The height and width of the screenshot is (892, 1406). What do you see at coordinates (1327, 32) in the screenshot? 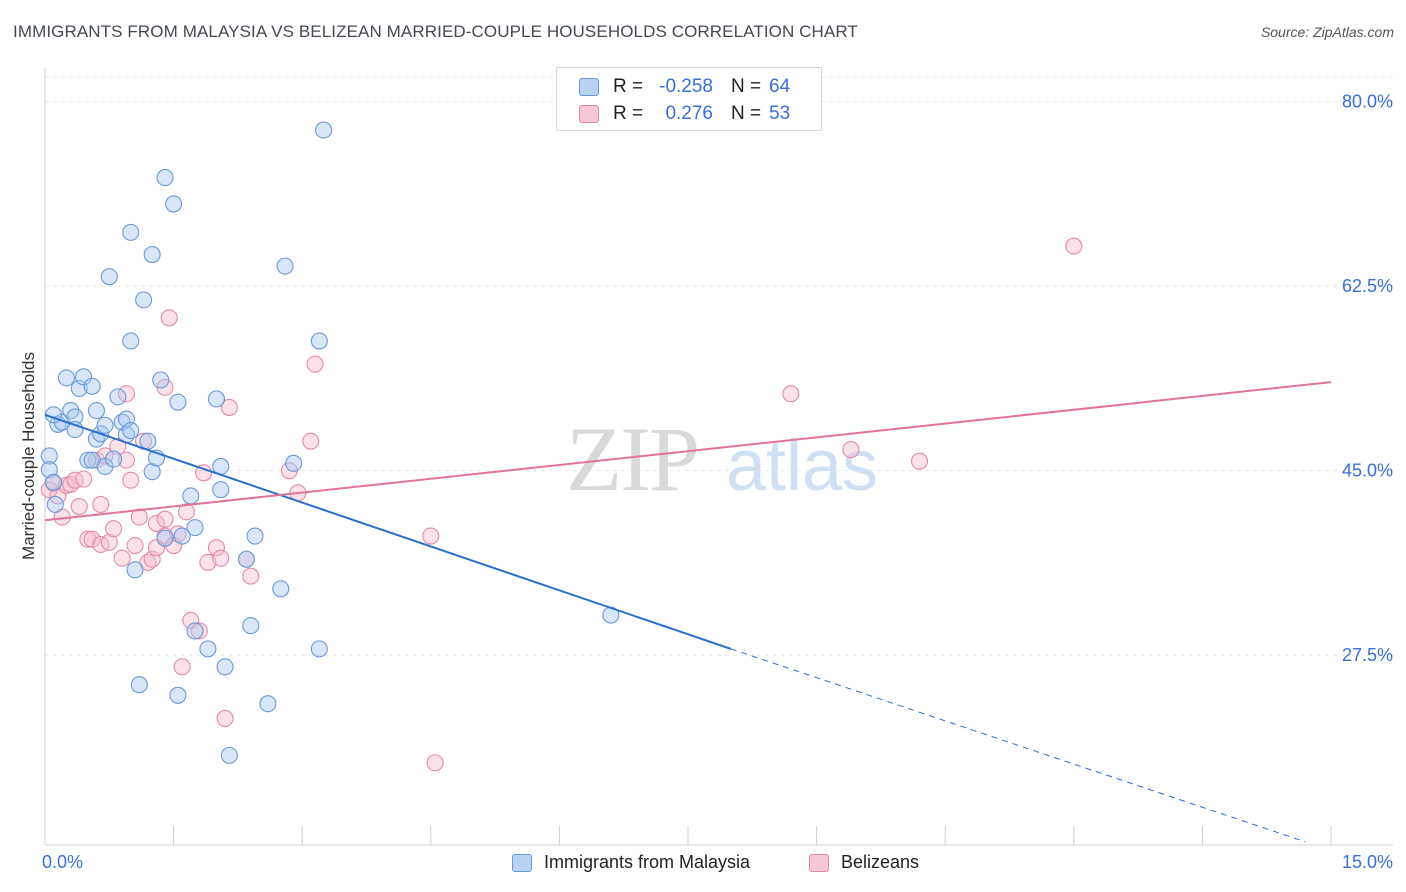
I see `source-credit: Source: ZipAtlas.com` at bounding box center [1327, 32].